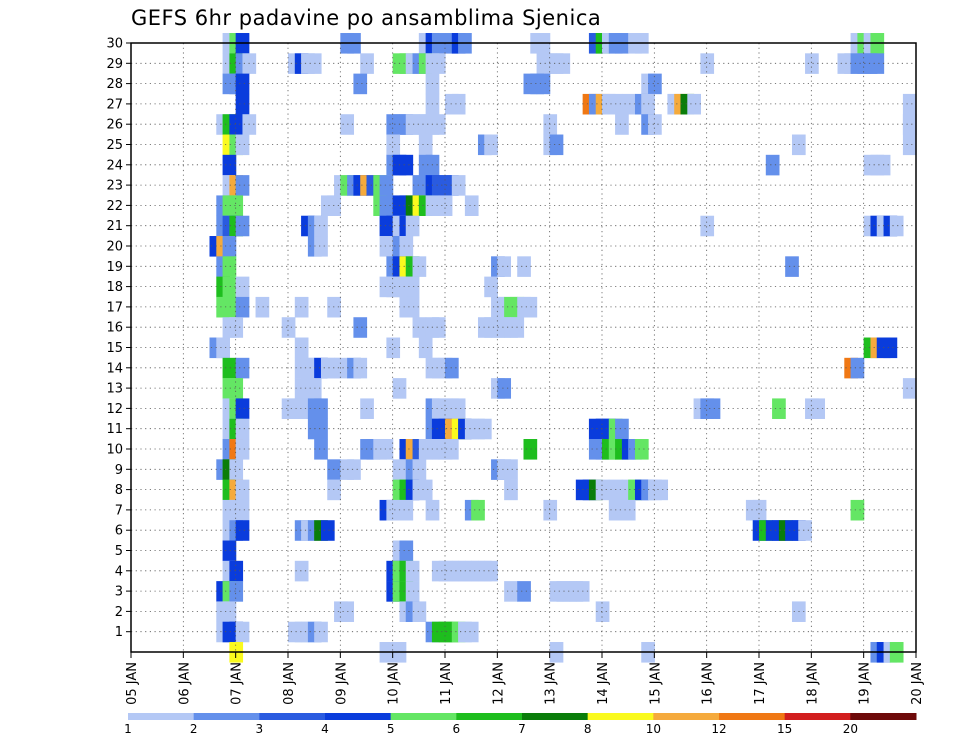 Image resolution: width=960 pixels, height=742 pixels. Describe the element at coordinates (184, 683) in the screenshot. I see `x-tick-label: 06 JAN` at that location.